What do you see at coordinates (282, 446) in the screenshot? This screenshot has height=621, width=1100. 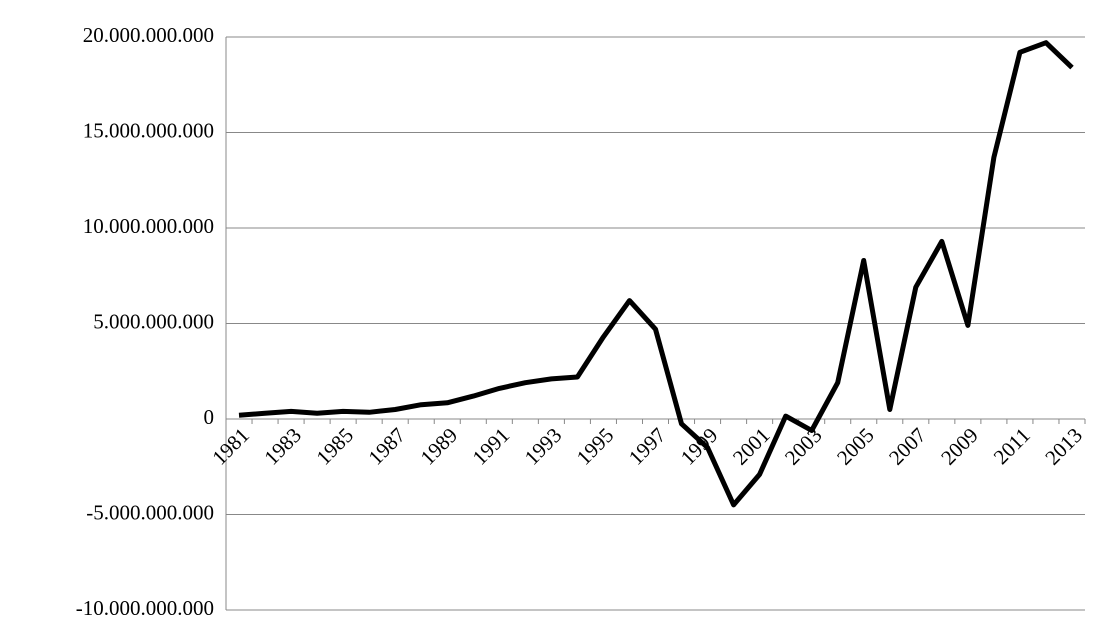 I see `x-tick-label: 1983` at bounding box center [282, 446].